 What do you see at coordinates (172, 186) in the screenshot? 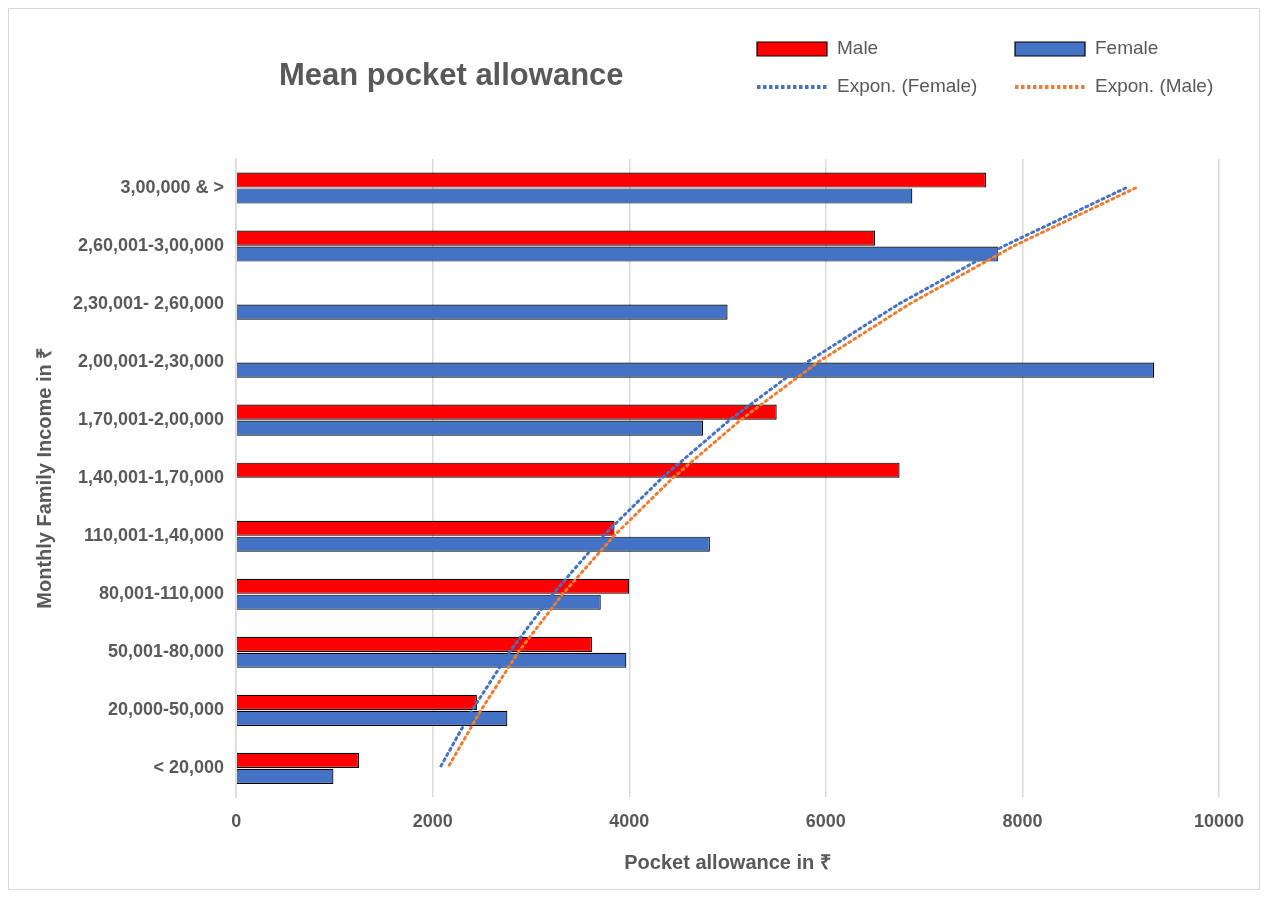
I see `y-tick-label: 3,00,000 & >` at bounding box center [172, 186].